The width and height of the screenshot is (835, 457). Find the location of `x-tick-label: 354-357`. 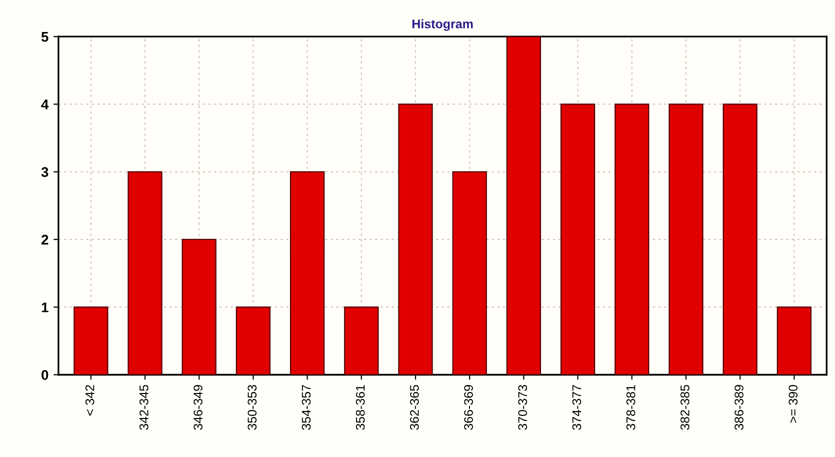

x-tick-label: 354-357 is located at coordinates (306, 407).